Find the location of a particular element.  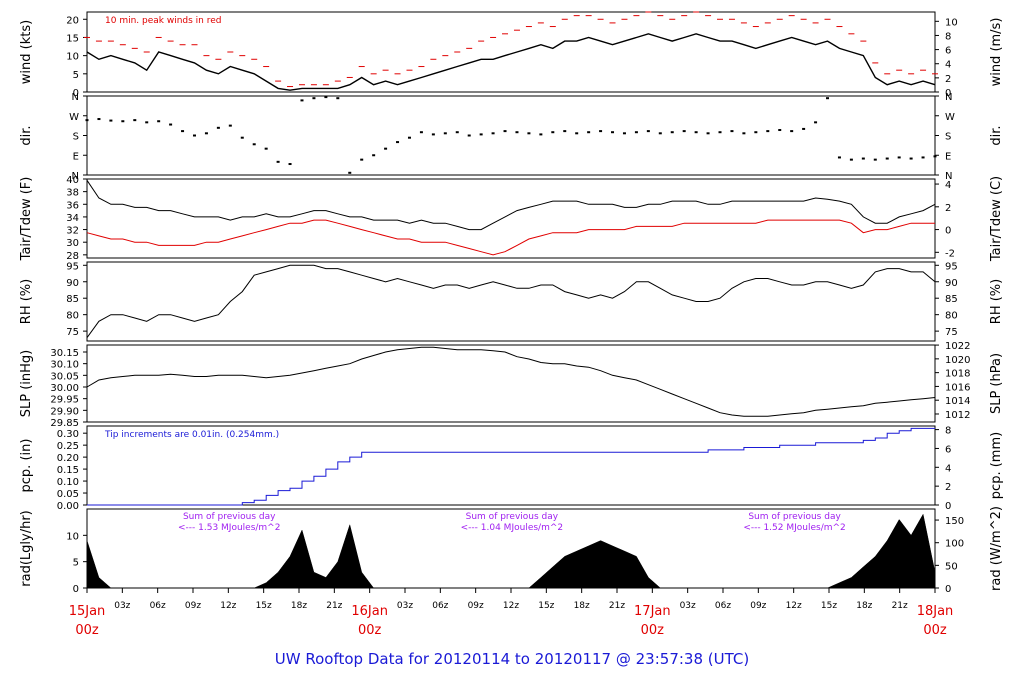

rh-ytick-label-right: 95 is located at coordinates (951, 266).